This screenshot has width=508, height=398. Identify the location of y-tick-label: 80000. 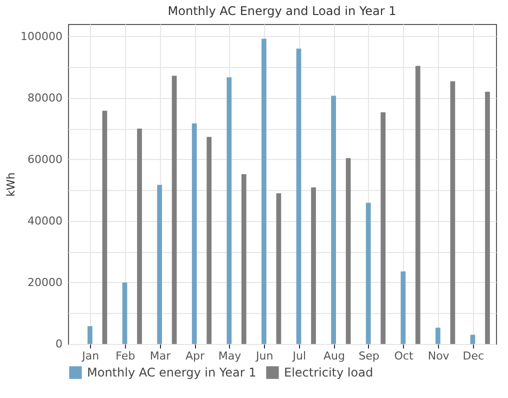
(45, 97).